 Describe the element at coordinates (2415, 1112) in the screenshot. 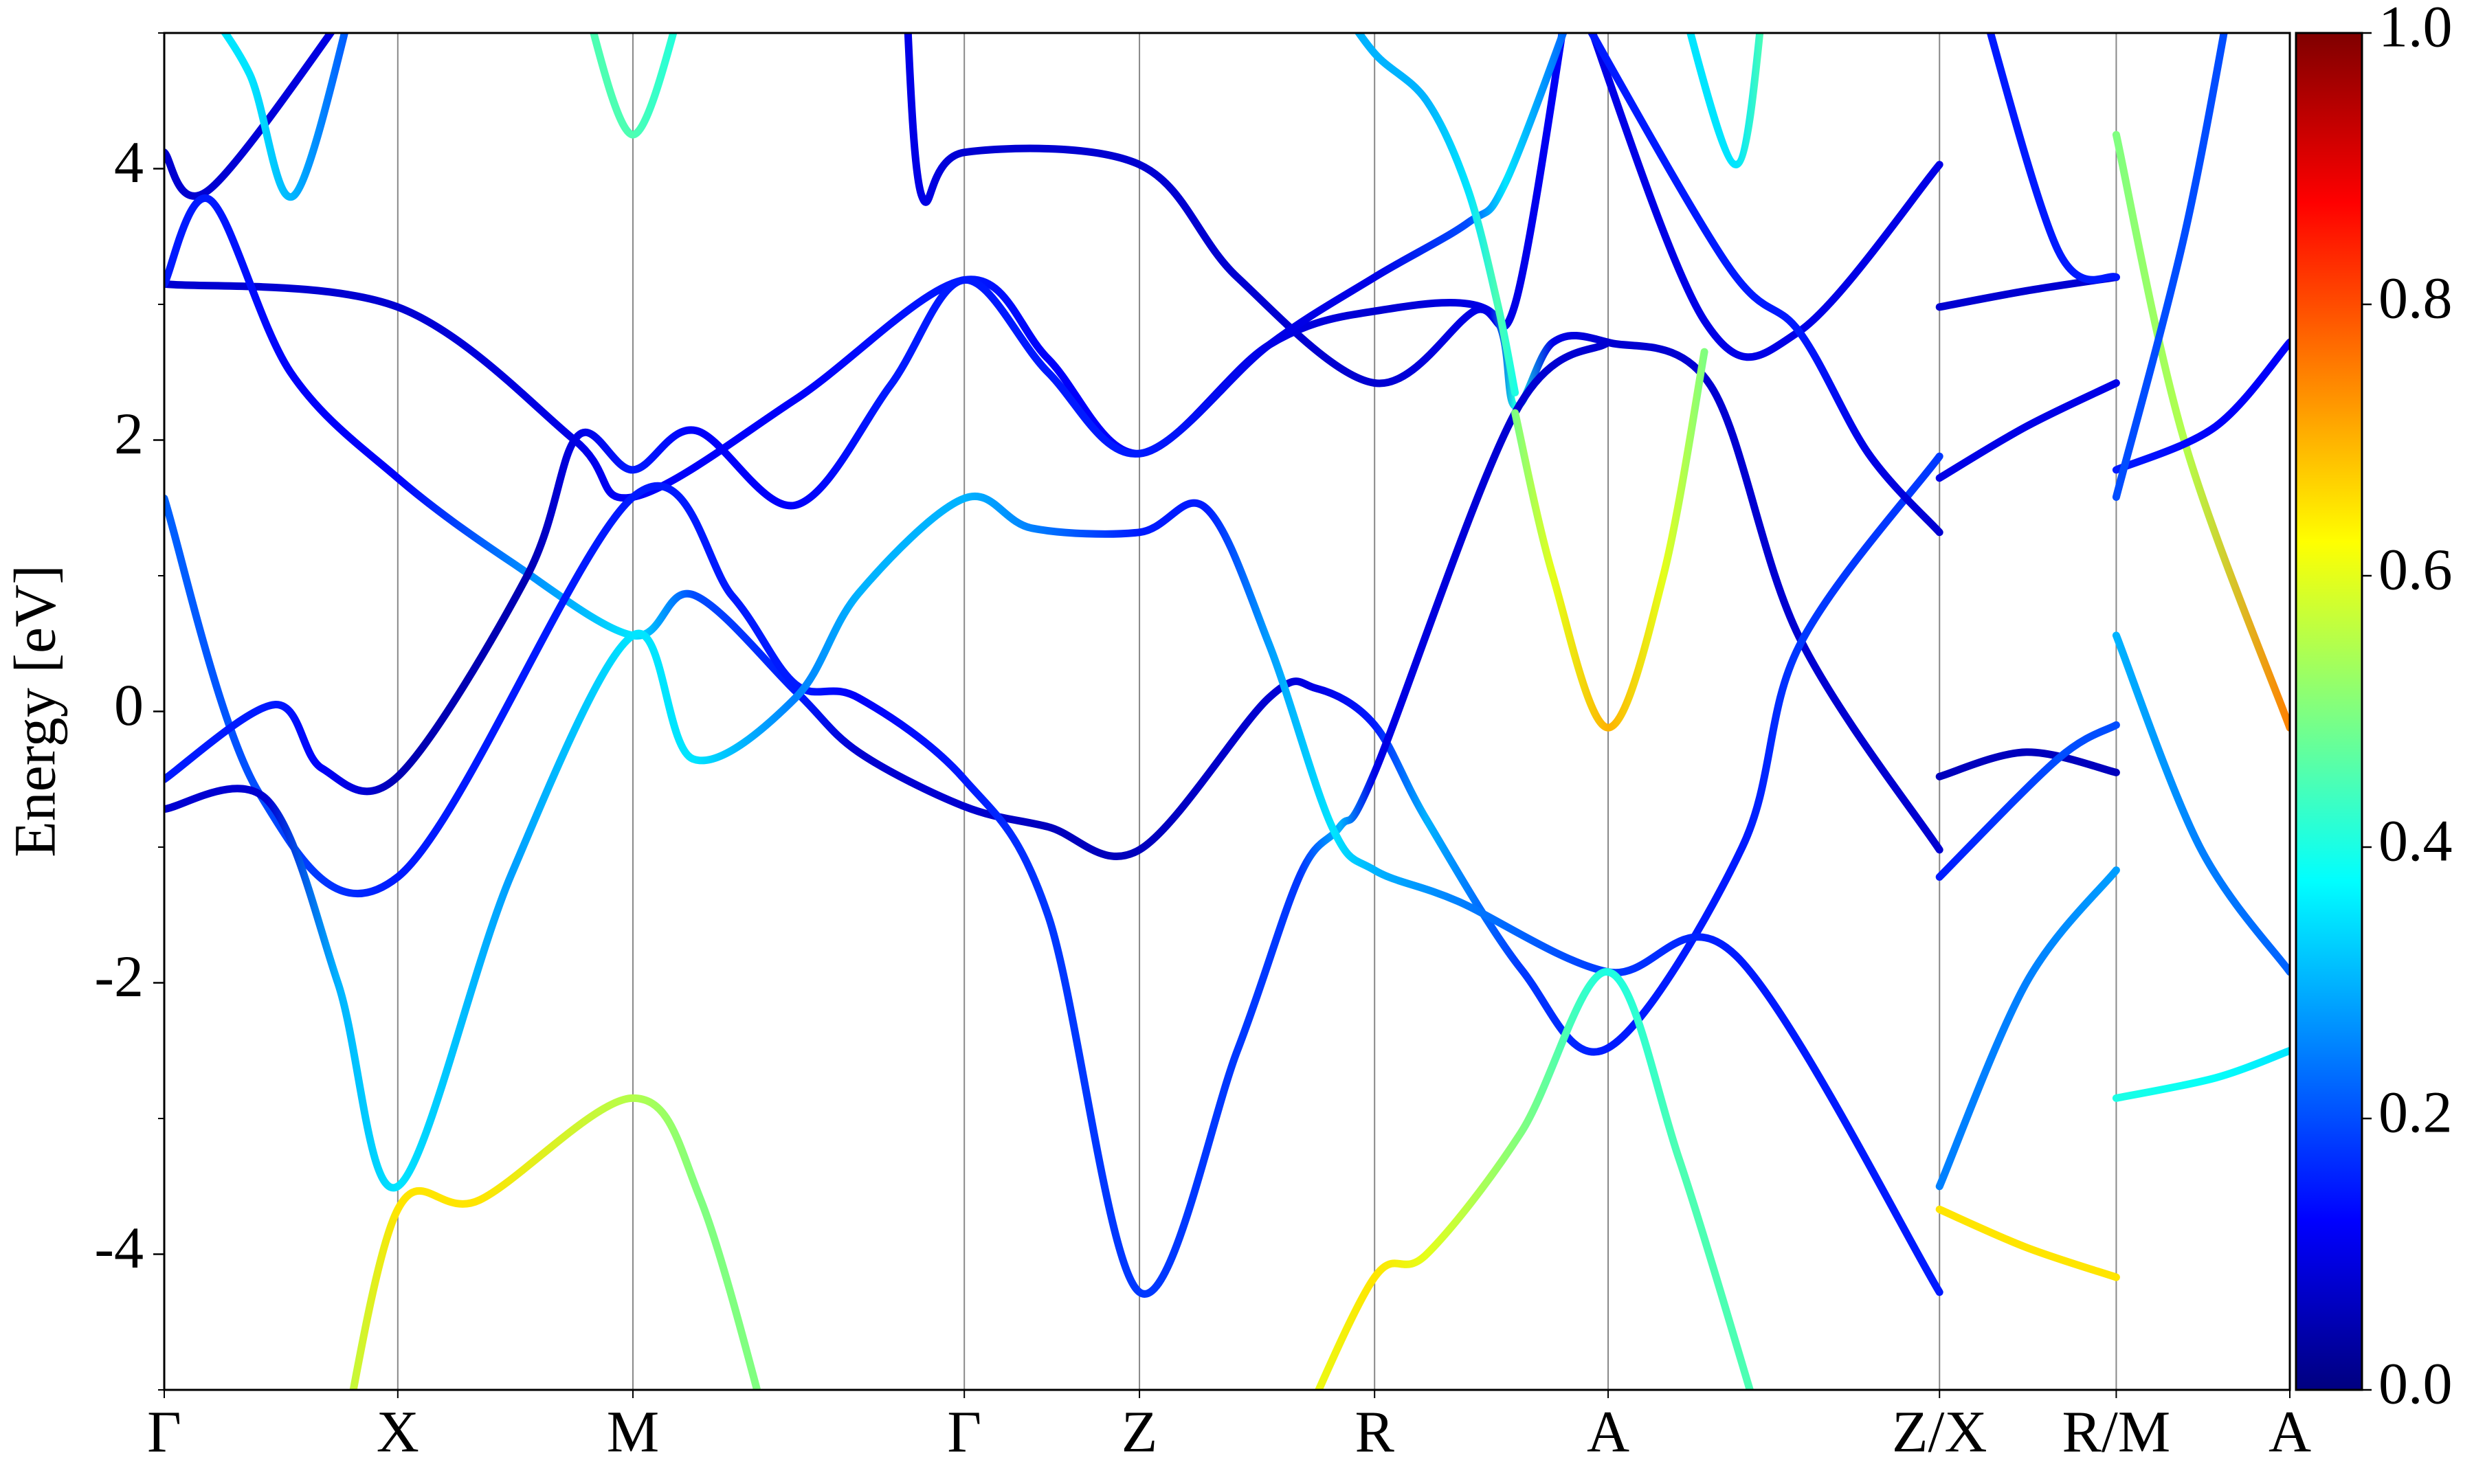

I see `colorbar-tick-label: 0.2` at that location.